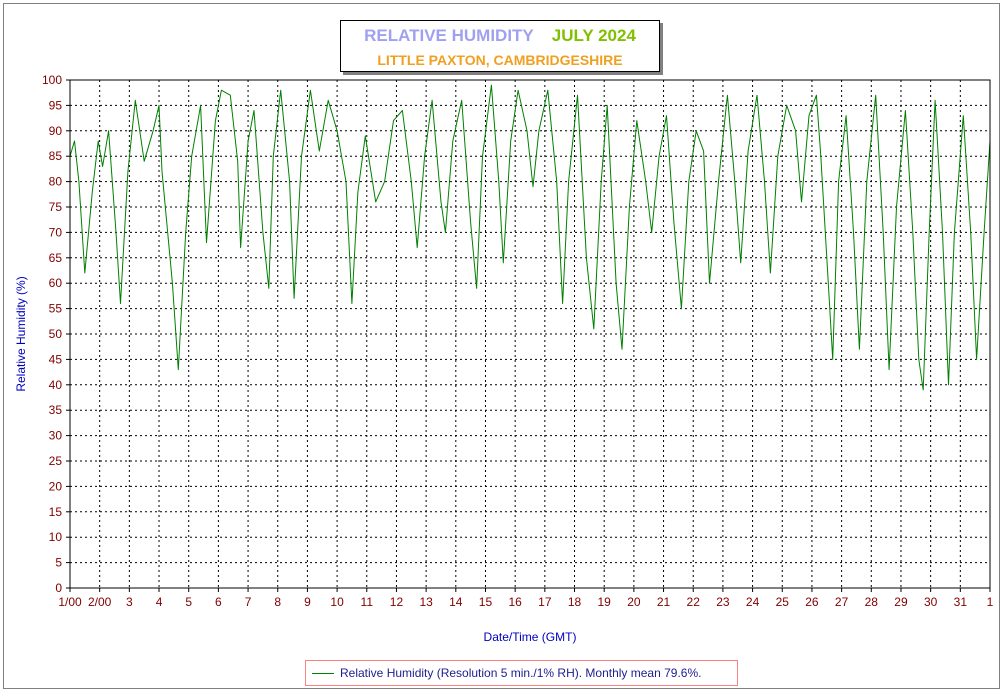  Describe the element at coordinates (872, 602) in the screenshot. I see `x-tick-label: 28` at that location.